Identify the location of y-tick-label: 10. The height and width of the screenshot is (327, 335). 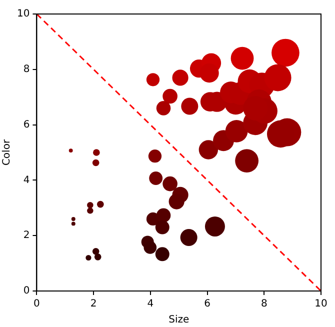
(23, 14).